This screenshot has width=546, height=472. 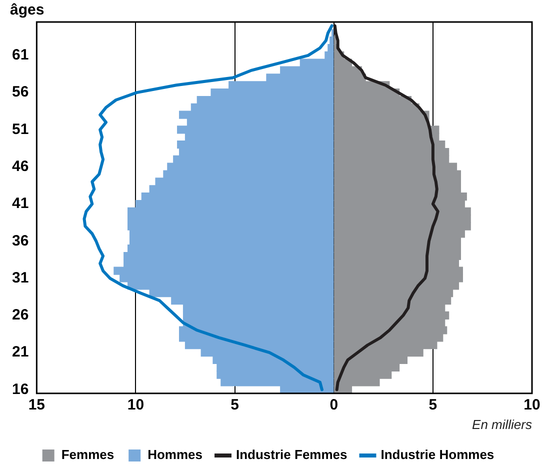 I want to click on y-tick-label: 61, so click(x=20, y=55).